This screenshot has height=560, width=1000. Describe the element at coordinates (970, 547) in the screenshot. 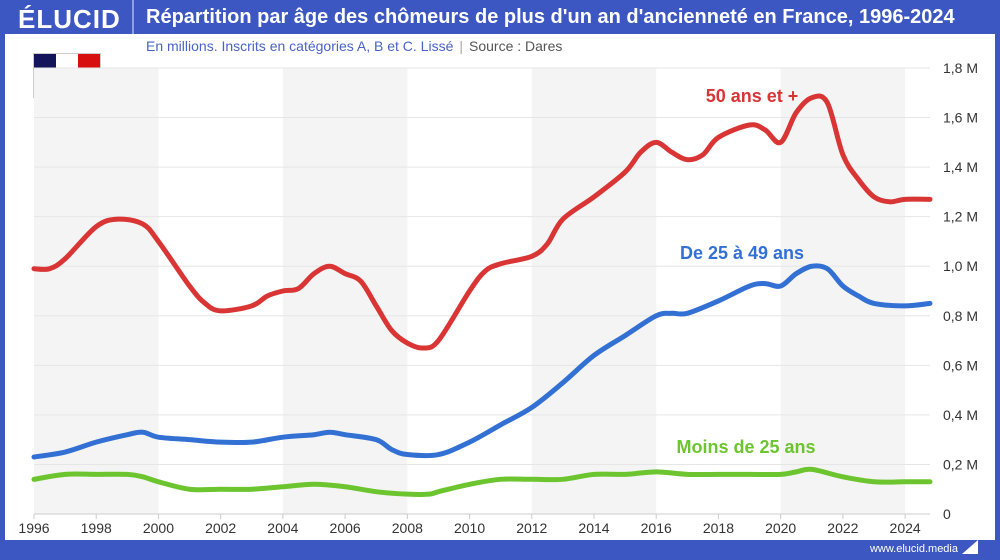

I see `elucid-corner-icon` at that location.